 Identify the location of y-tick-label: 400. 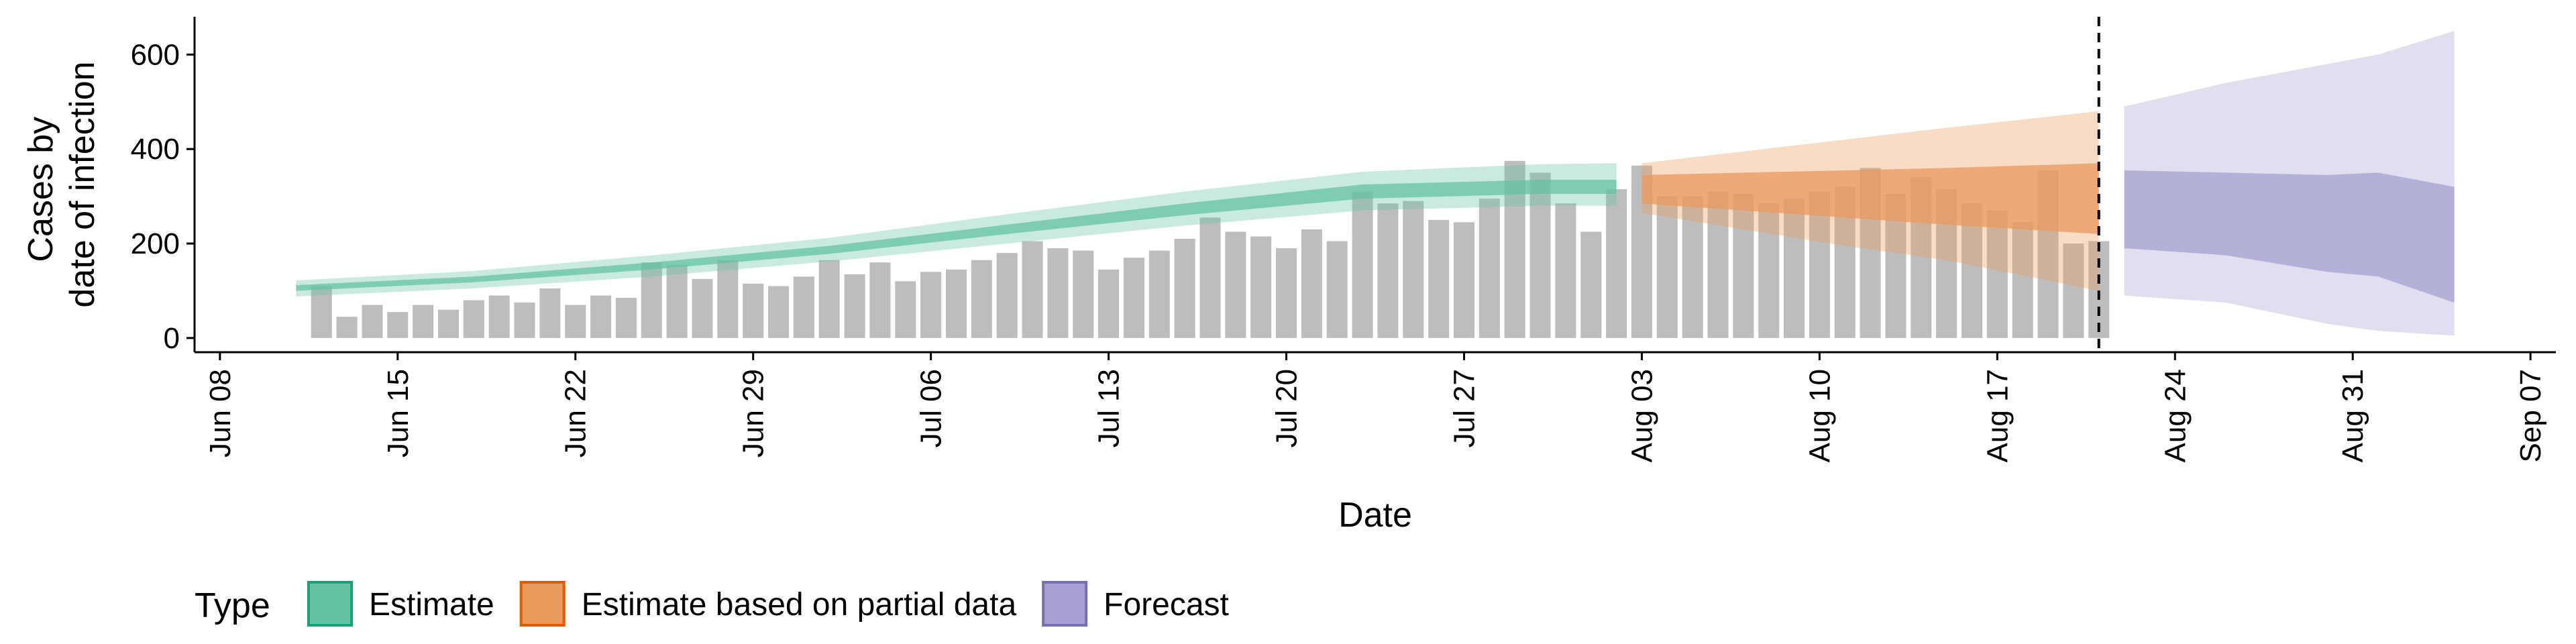
(155, 149).